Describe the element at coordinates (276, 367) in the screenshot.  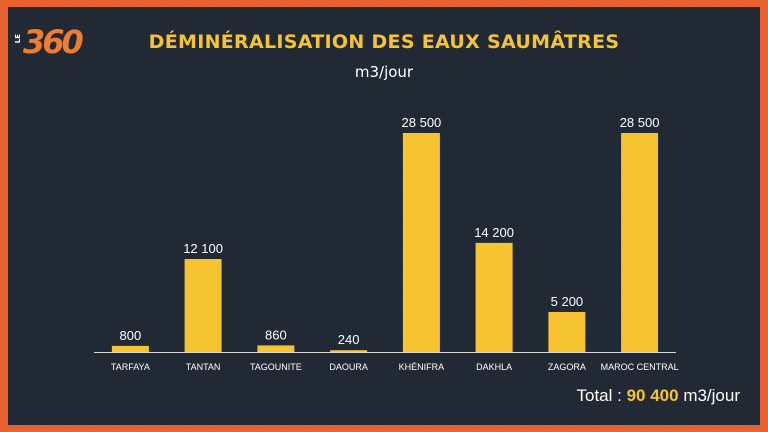
I see `category-label-2: TAGOUNITE` at that location.